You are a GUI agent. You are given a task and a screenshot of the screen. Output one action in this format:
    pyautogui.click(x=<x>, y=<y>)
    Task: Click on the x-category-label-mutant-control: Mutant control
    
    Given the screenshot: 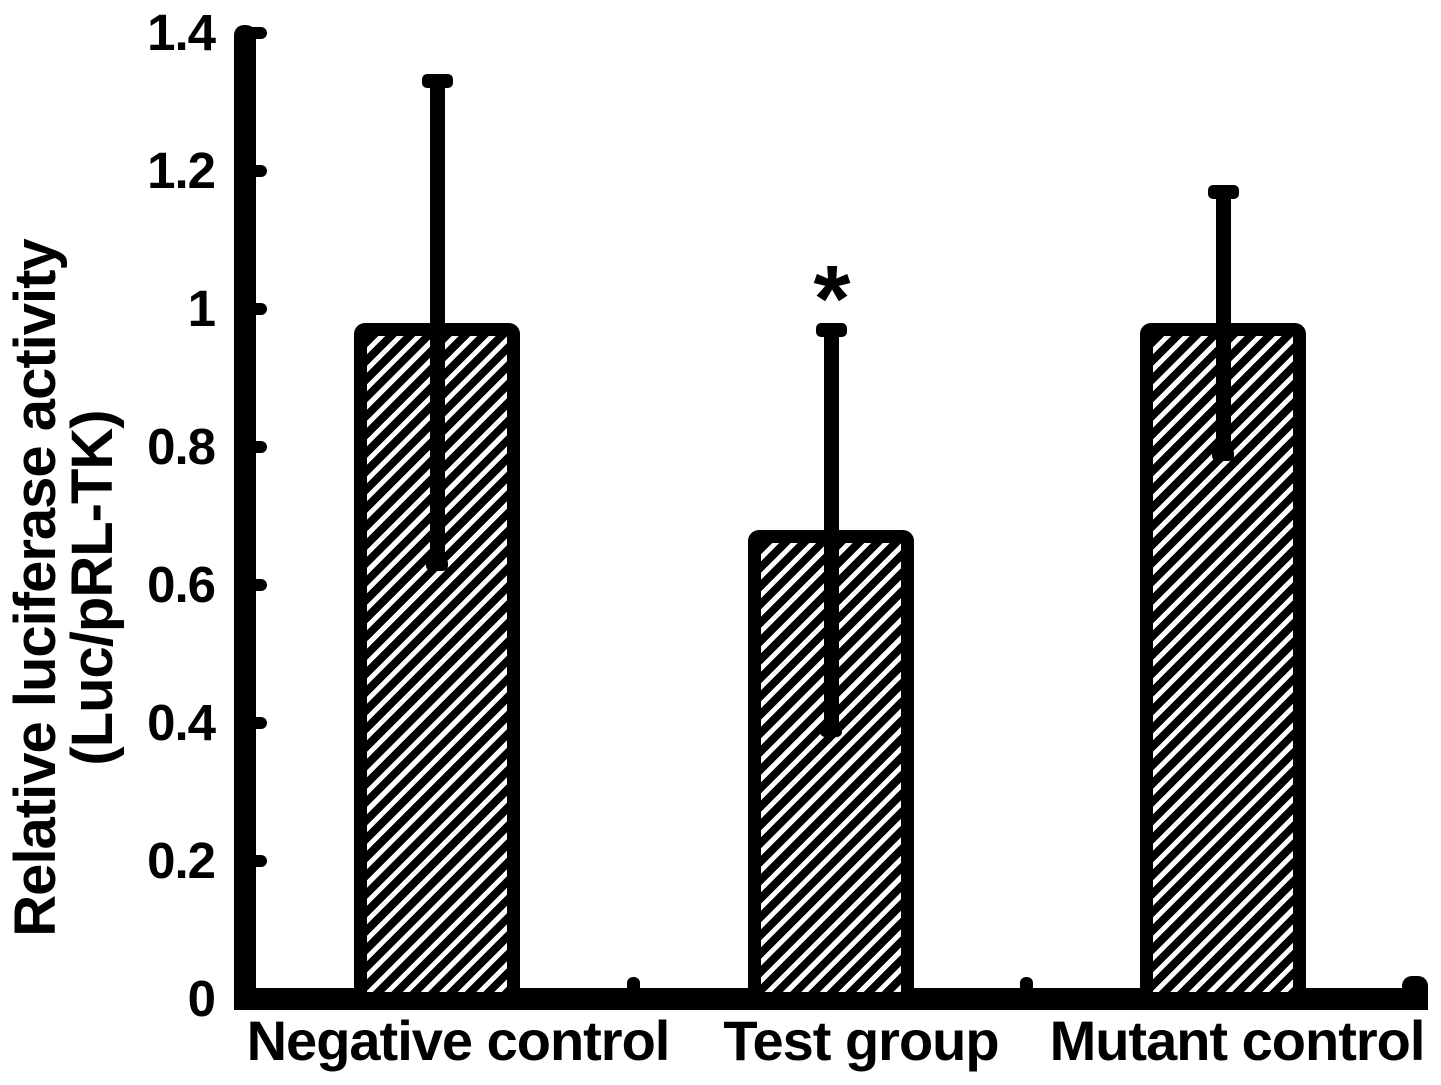 What is the action you would take?
    pyautogui.click(x=1237, y=1040)
    